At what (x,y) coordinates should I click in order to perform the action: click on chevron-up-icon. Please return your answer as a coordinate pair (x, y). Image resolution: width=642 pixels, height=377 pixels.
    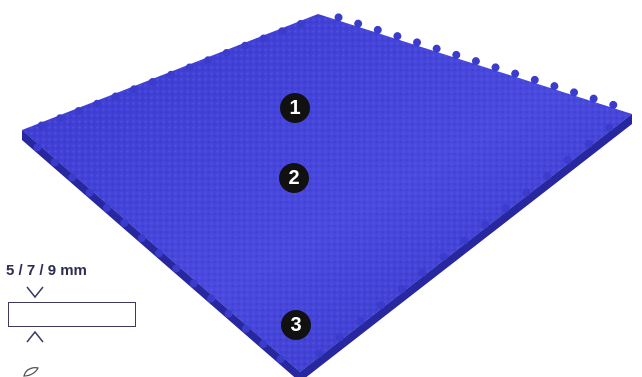
    Looking at the image, I should click on (35, 336).